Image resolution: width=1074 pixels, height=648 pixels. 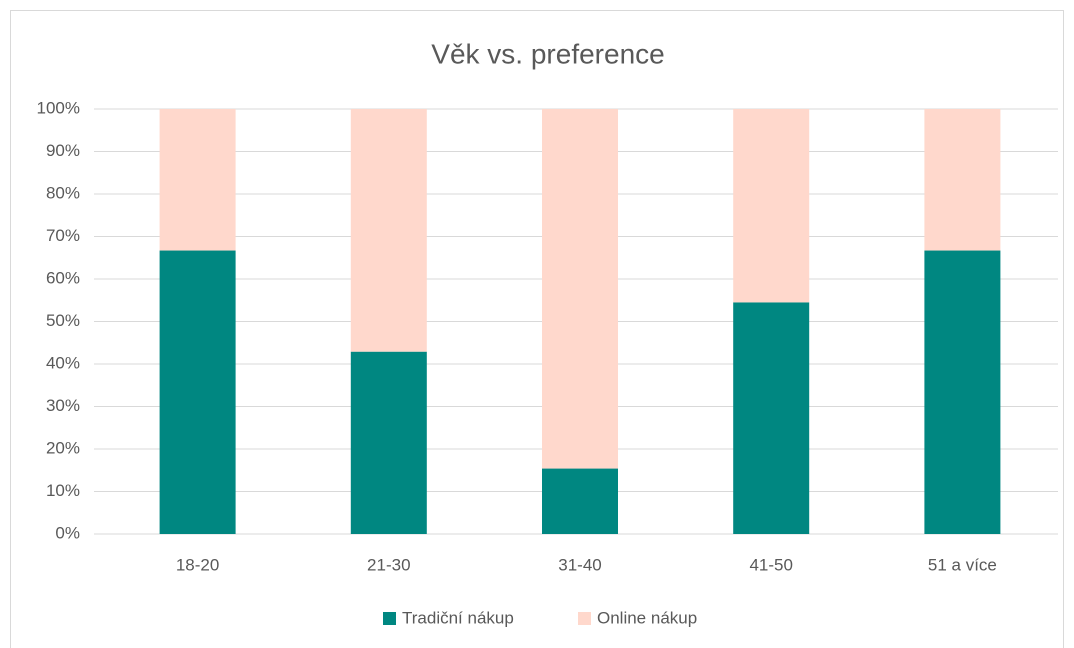 I want to click on y-tick-label: 20%, so click(x=63, y=447).